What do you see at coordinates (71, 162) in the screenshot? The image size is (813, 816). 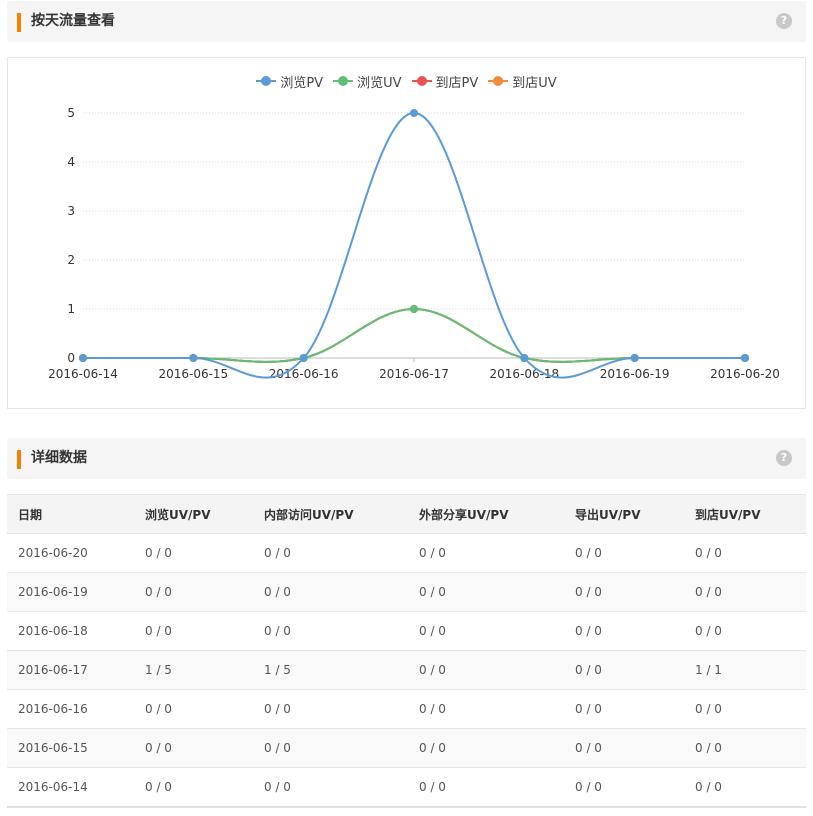 I see `y-tick-label: 4` at bounding box center [71, 162].